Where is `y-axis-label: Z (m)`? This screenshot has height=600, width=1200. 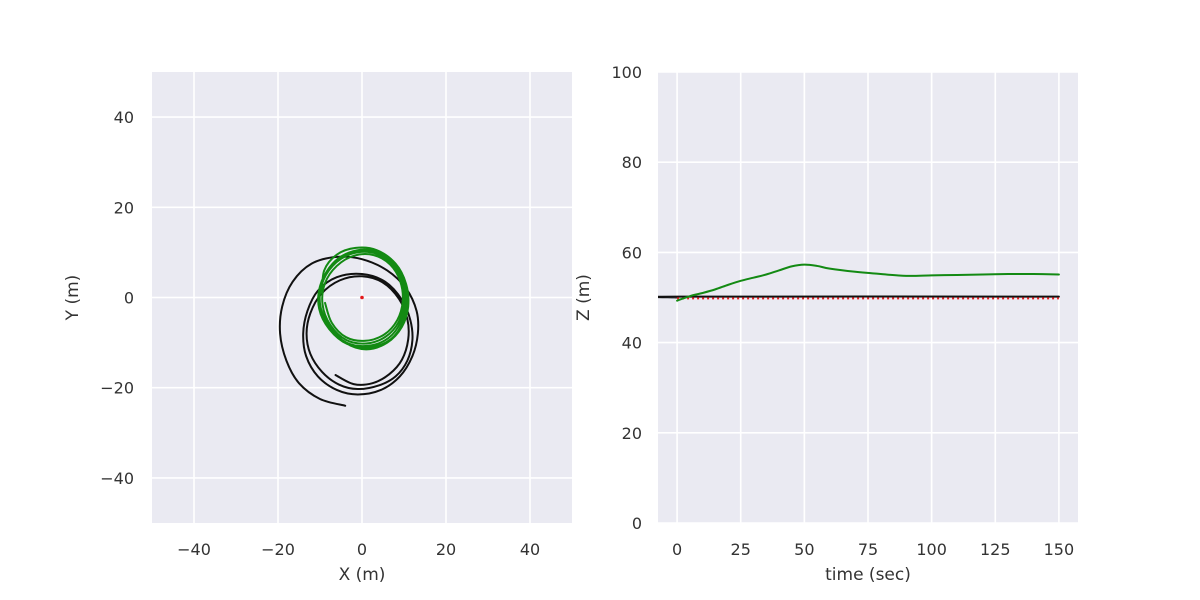
y-axis-label: Z (m) is located at coordinates (584, 297).